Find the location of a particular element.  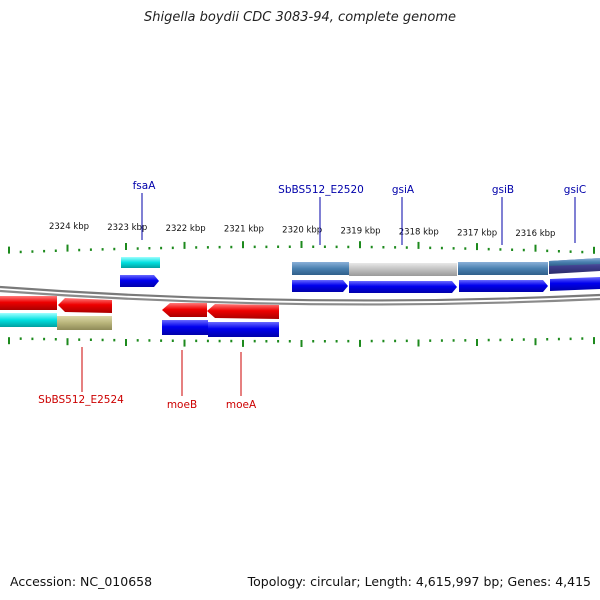

cds-arrow-gsiB is located at coordinates (503, 286).